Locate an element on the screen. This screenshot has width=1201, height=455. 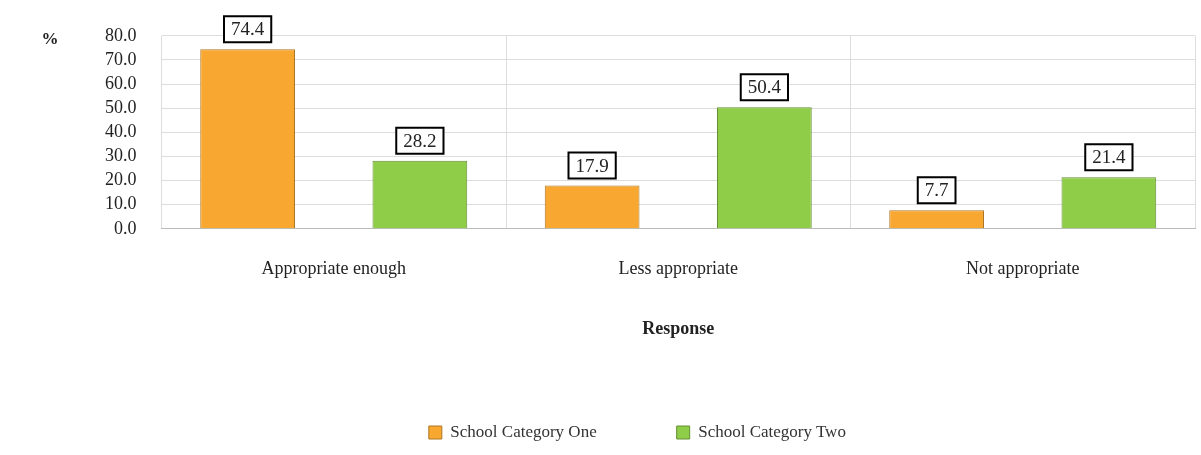
data-label: 7.7 is located at coordinates (936, 190).